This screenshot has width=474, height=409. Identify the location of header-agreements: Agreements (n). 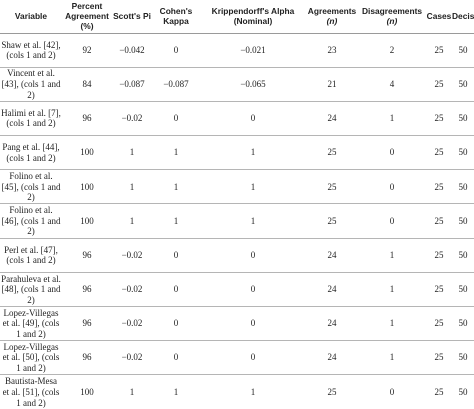
(332, 17).